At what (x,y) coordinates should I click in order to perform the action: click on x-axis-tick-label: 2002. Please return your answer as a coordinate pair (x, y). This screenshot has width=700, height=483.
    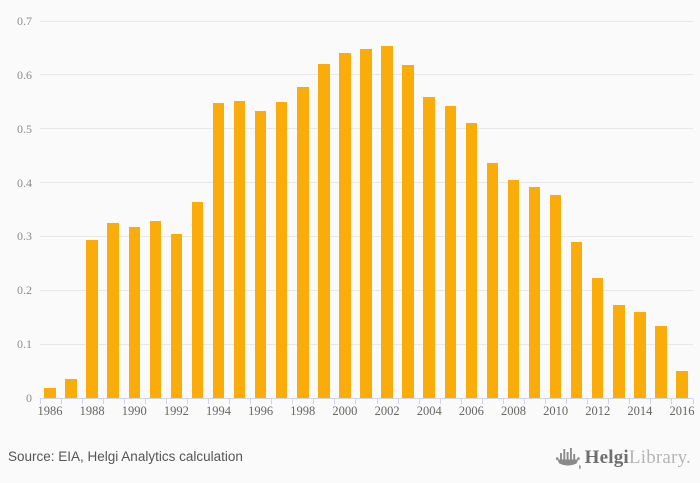
    Looking at the image, I should click on (387, 411).